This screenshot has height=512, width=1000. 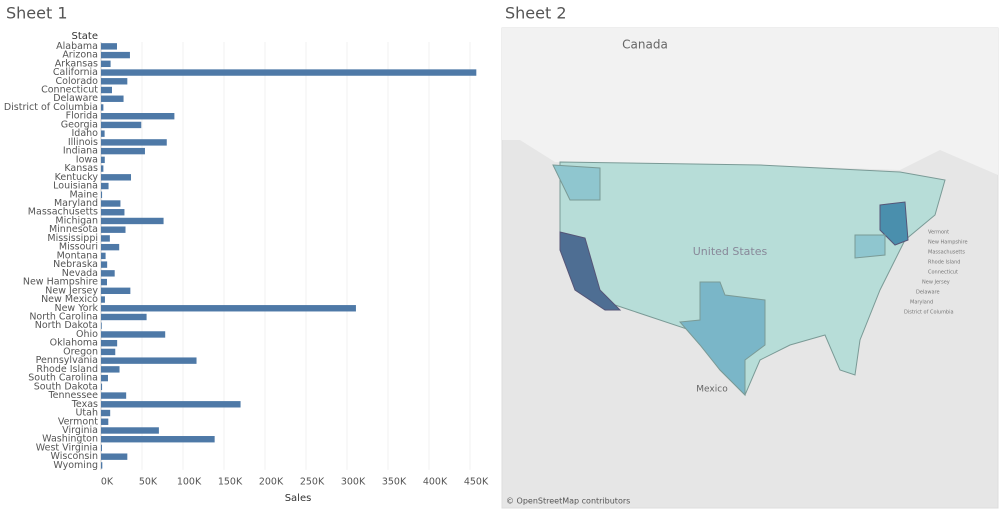 What do you see at coordinates (86, 413) in the screenshot?
I see `y-tick-label: Utah` at bounding box center [86, 413].